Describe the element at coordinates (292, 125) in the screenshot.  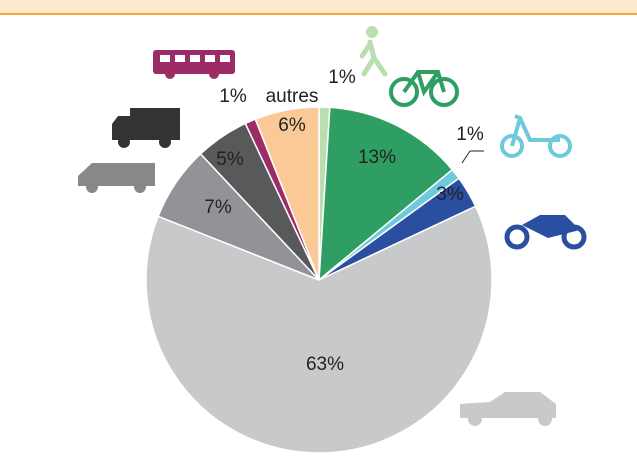
I see `value-label: 6%` at that location.